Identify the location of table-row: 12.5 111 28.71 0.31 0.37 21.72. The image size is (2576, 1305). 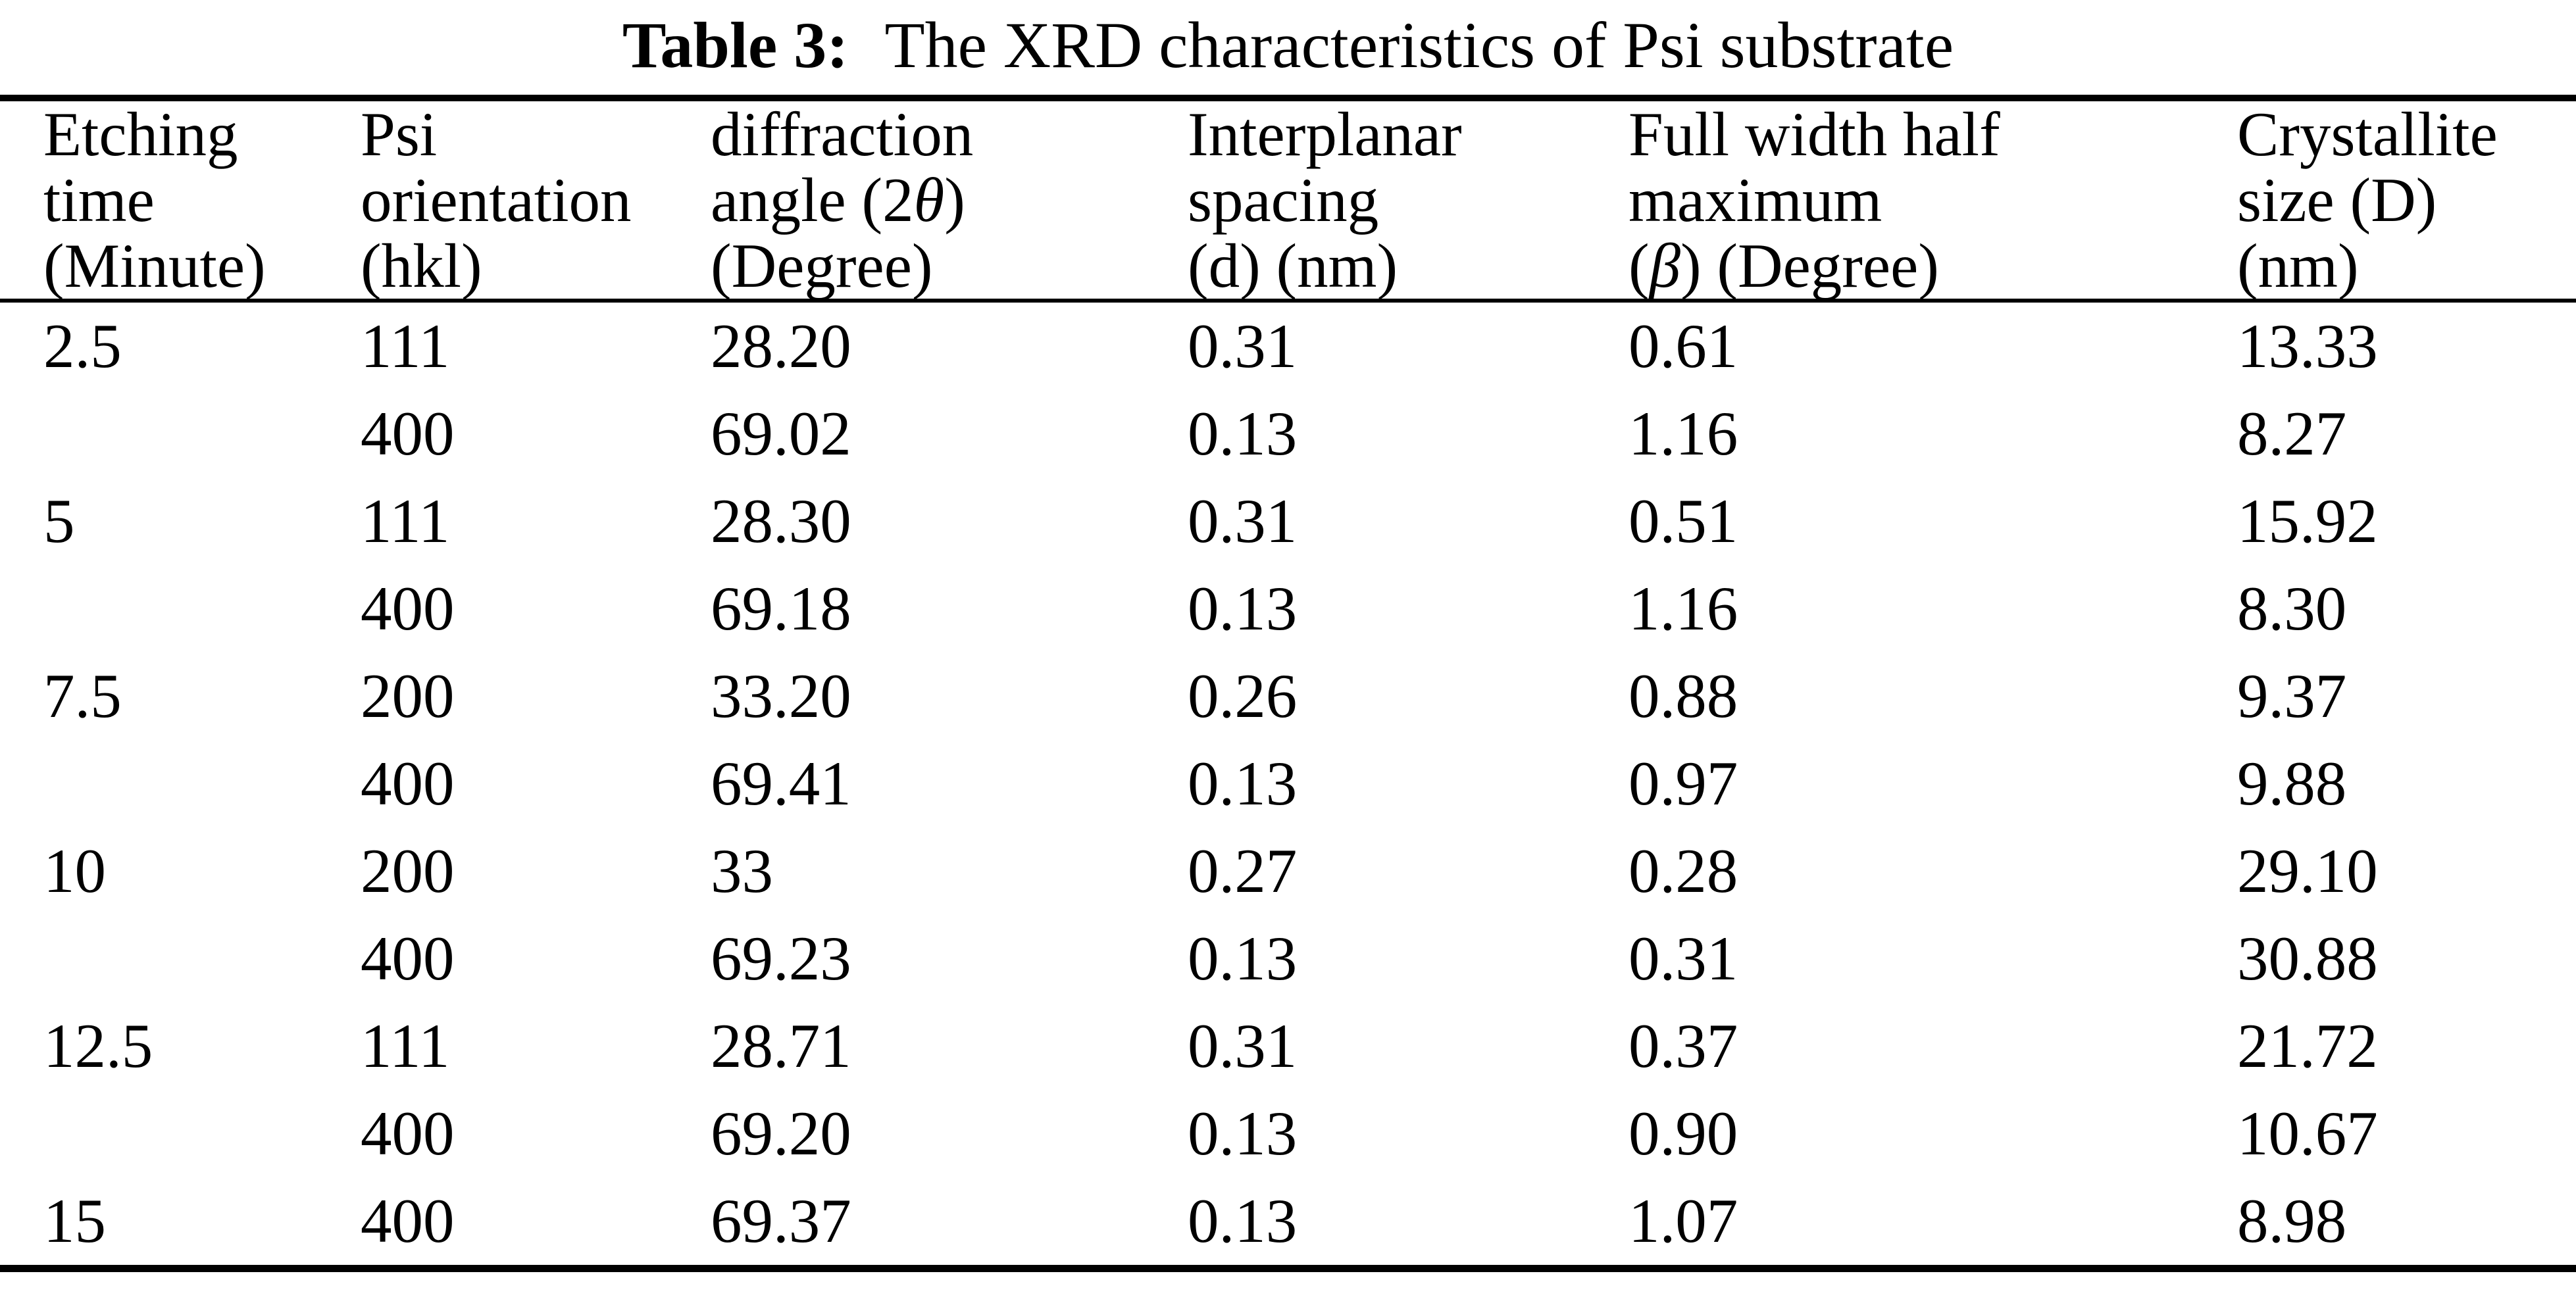
(1288, 1046).